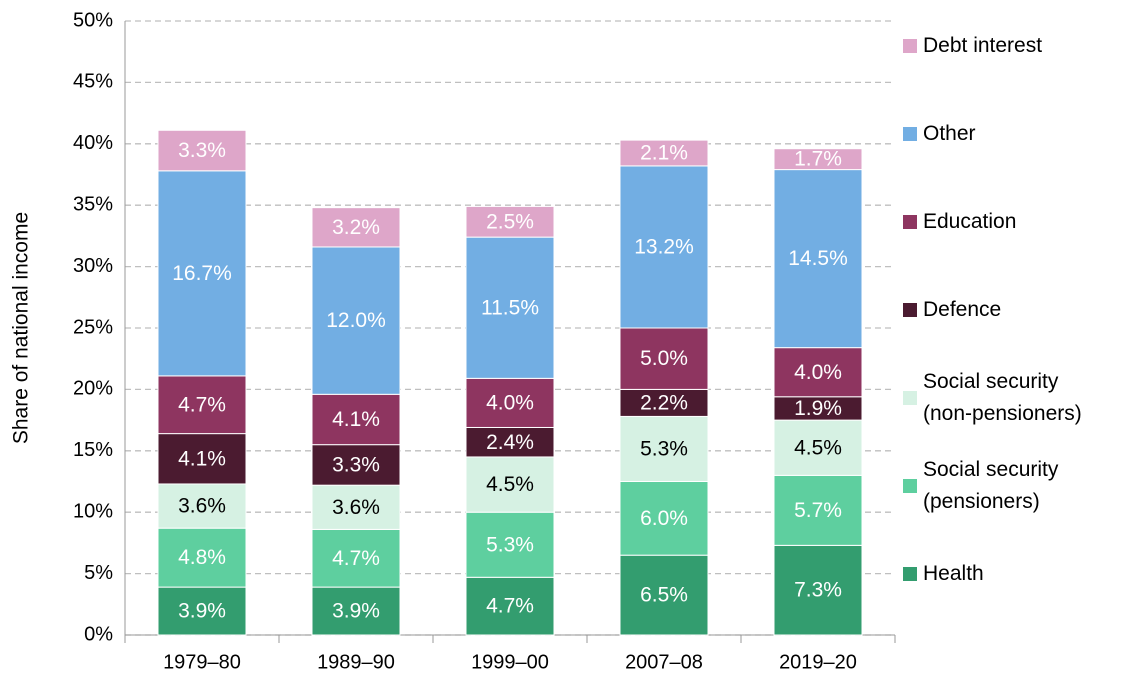 The image size is (1129, 683). Describe the element at coordinates (510, 662) in the screenshot. I see `x-tick-label: 1999–00` at that location.